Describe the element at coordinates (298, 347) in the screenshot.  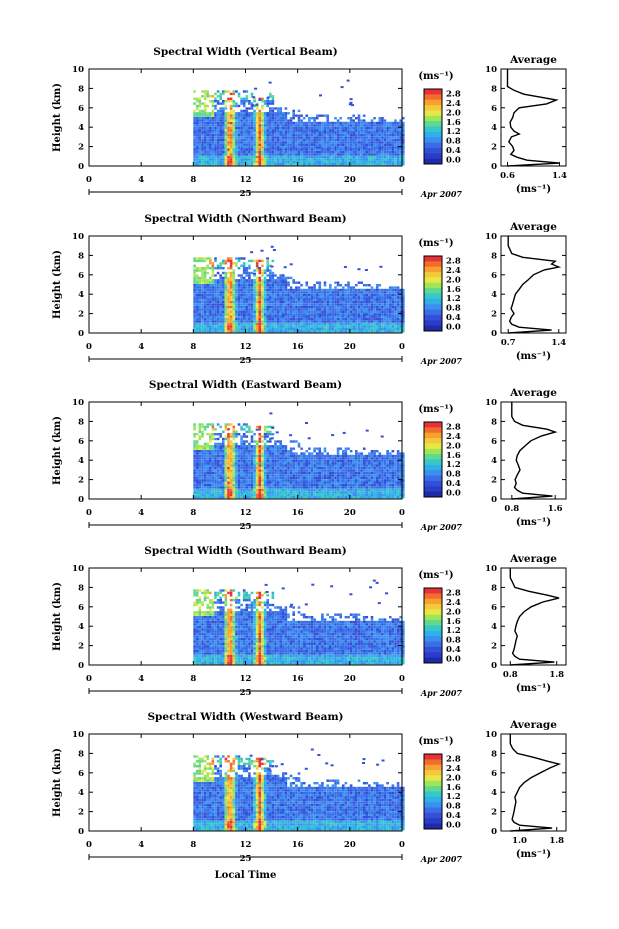
I see `x-tick-label: 16` at that location.